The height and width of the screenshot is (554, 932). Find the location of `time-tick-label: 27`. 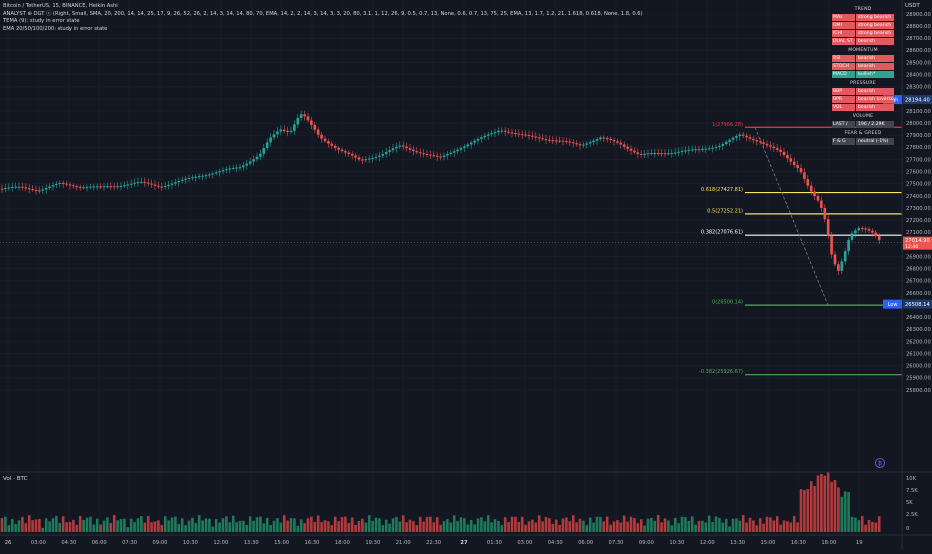

time-tick-label: 27 is located at coordinates (464, 543).